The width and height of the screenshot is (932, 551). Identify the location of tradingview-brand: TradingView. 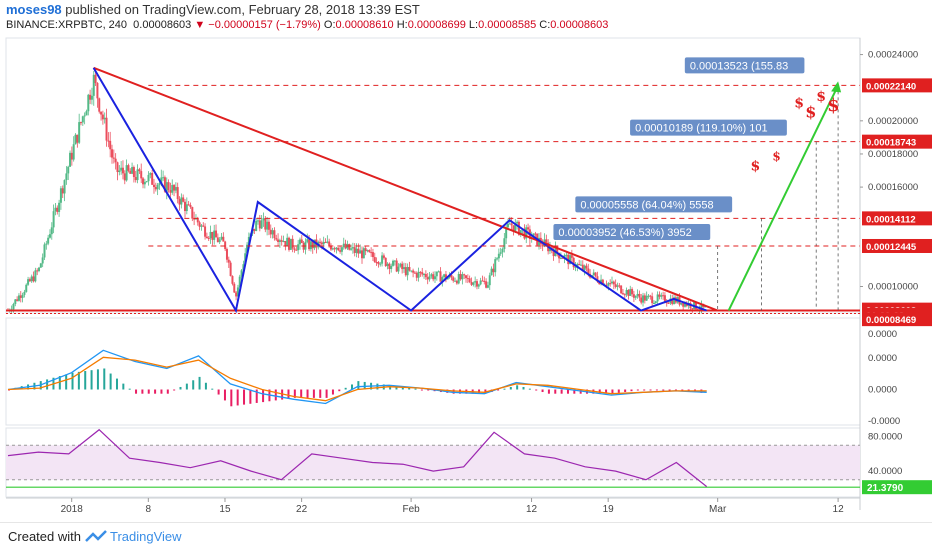
(146, 536).